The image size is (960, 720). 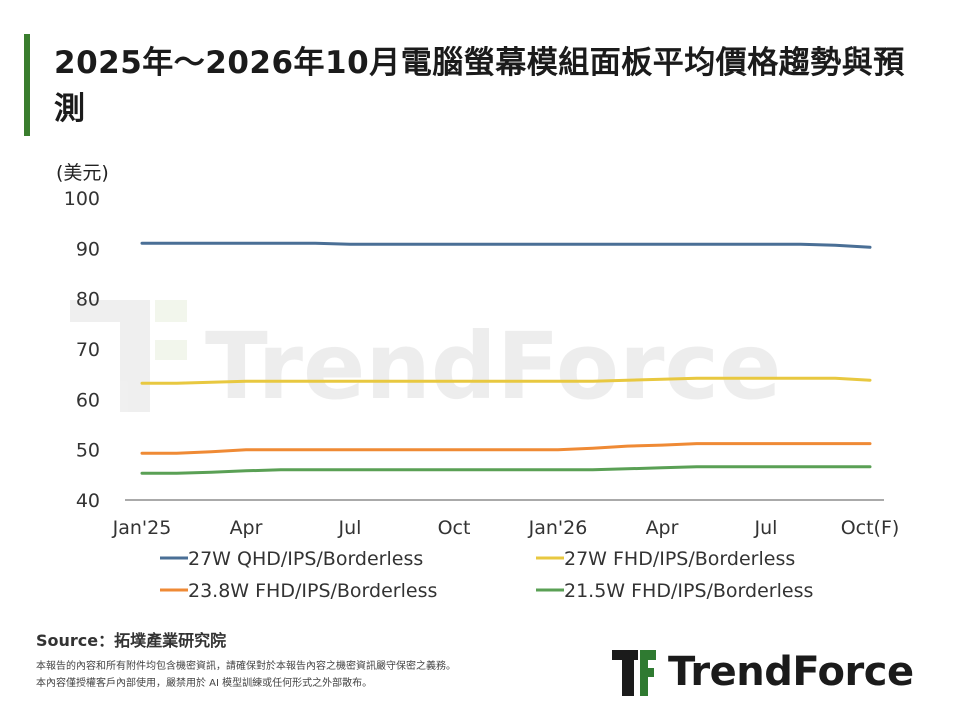 What do you see at coordinates (506, 528) in the screenshot?
I see `x-axis: Jan'25 Apr Jul Oct Jan'26 Apr Jul Oct(F)` at bounding box center [506, 528].